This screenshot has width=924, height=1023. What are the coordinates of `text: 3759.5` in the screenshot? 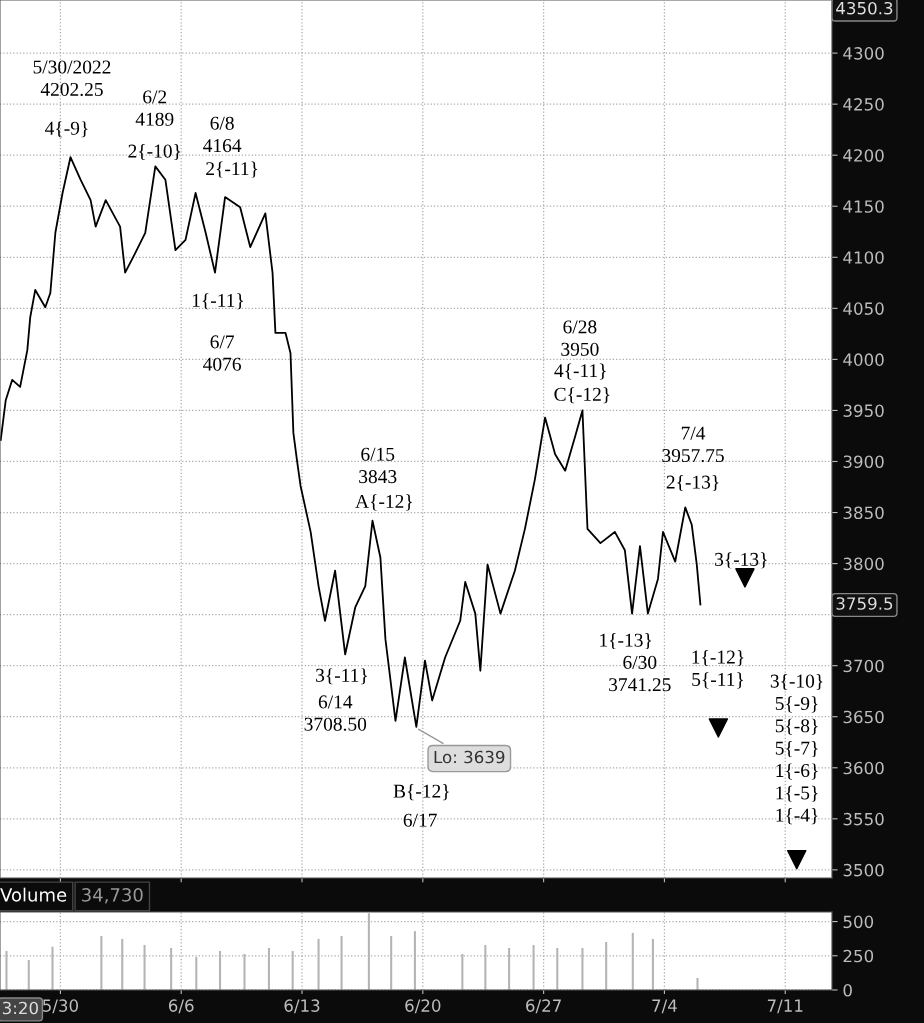 It's located at (864, 603).